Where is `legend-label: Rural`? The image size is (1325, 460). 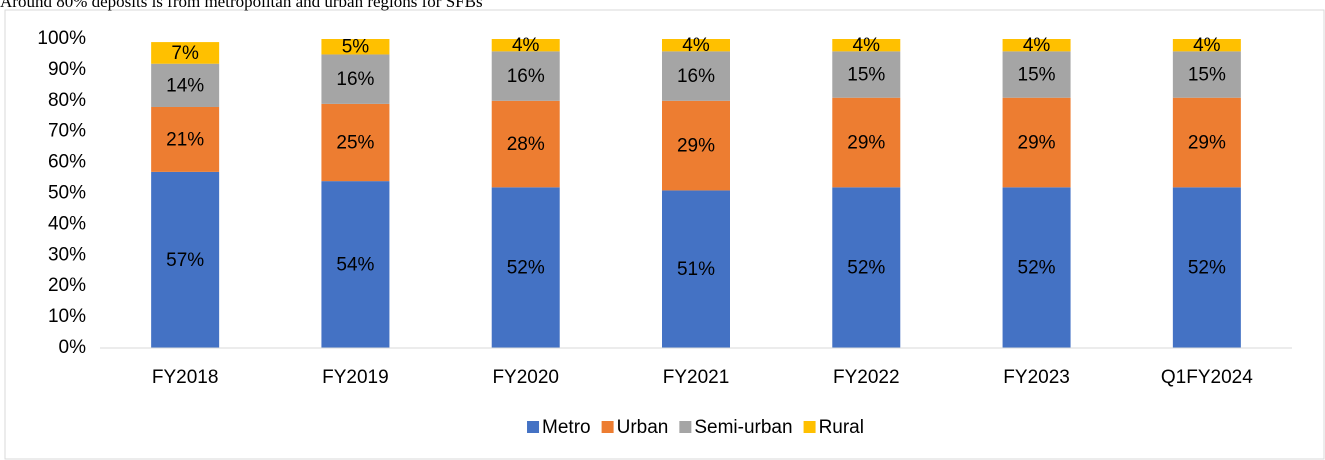 legend-label: Rural is located at coordinates (841, 427).